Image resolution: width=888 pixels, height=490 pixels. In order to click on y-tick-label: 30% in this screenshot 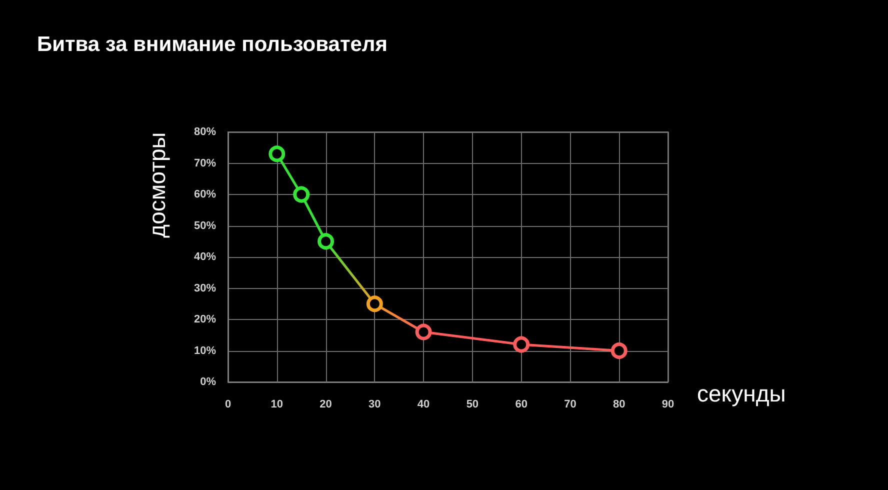, I will do `click(205, 288)`.